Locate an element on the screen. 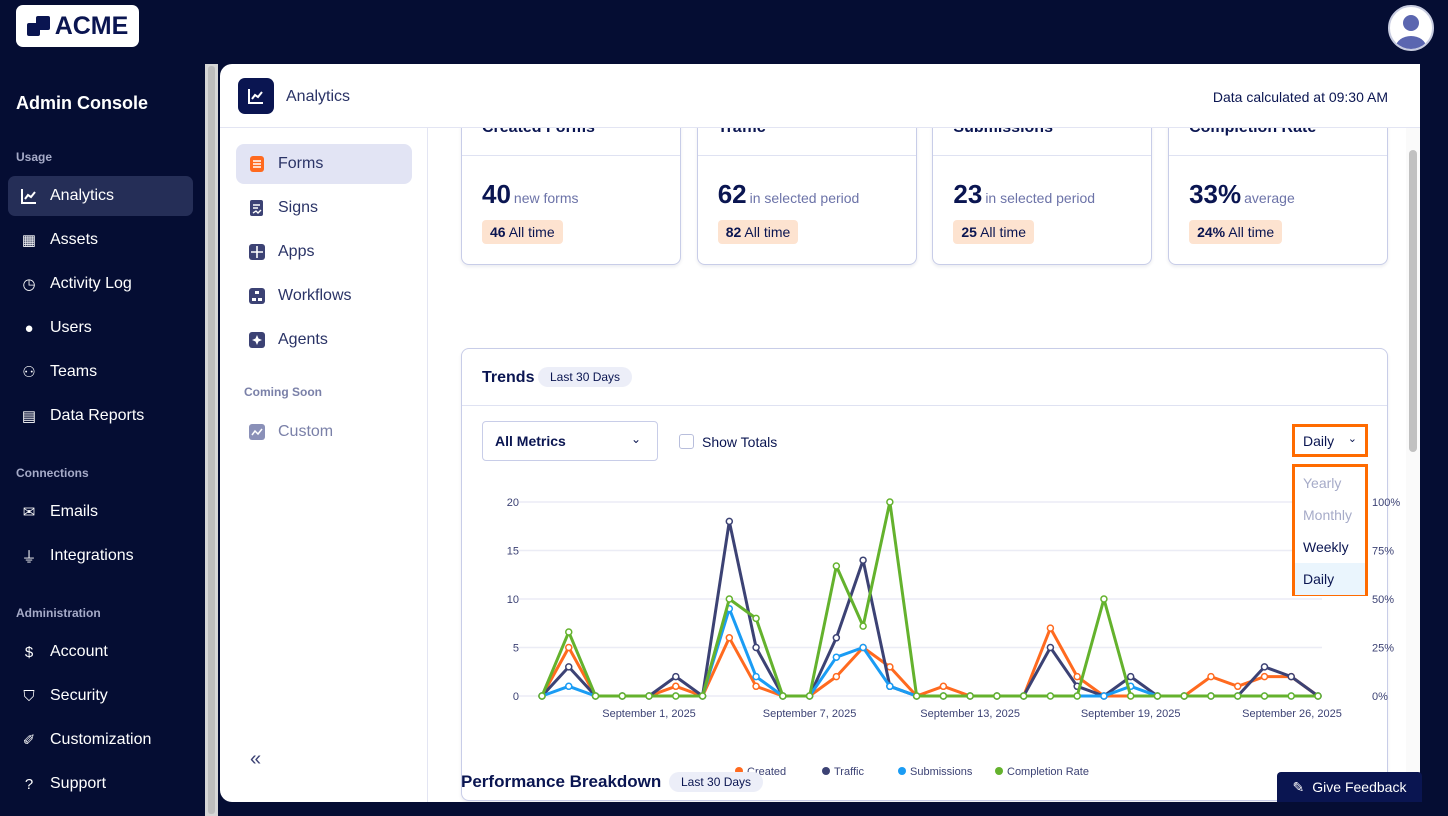  sidebar-item-label: Support is located at coordinates (78, 783).